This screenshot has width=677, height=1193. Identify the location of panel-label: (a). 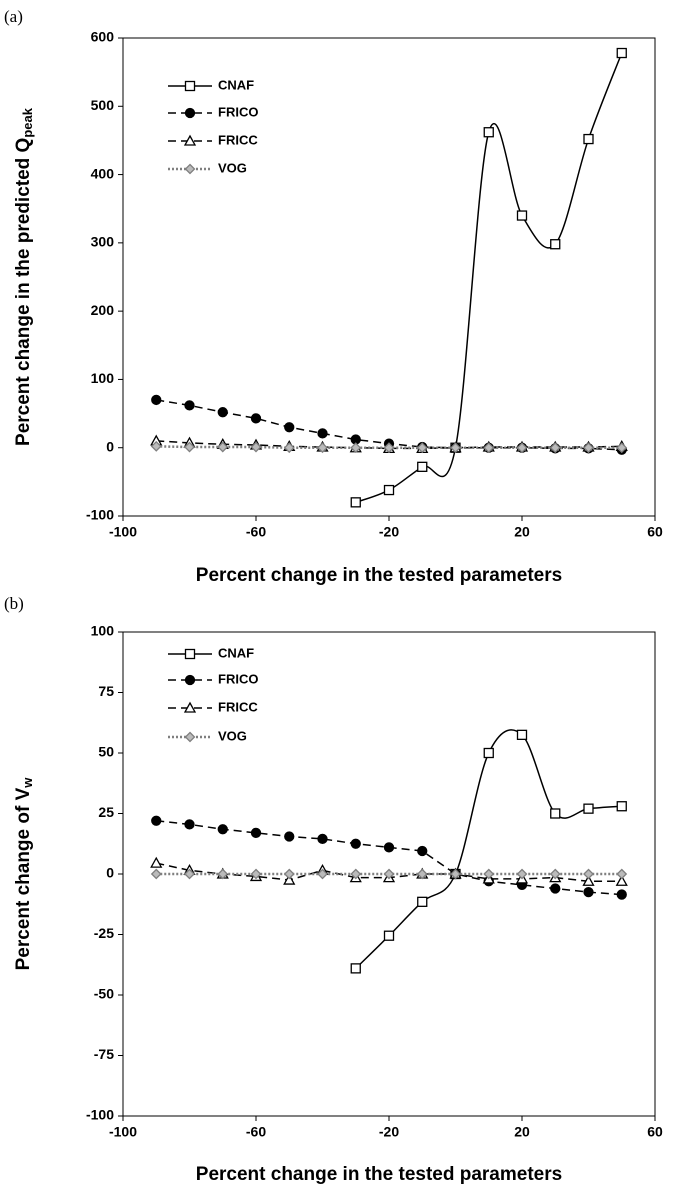
(13, 16).